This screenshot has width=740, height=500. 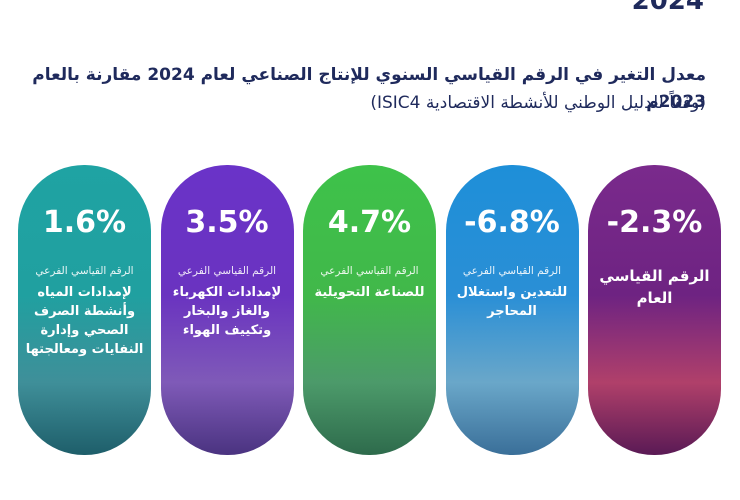 I want to click on year: 2024, so click(x=667, y=8).